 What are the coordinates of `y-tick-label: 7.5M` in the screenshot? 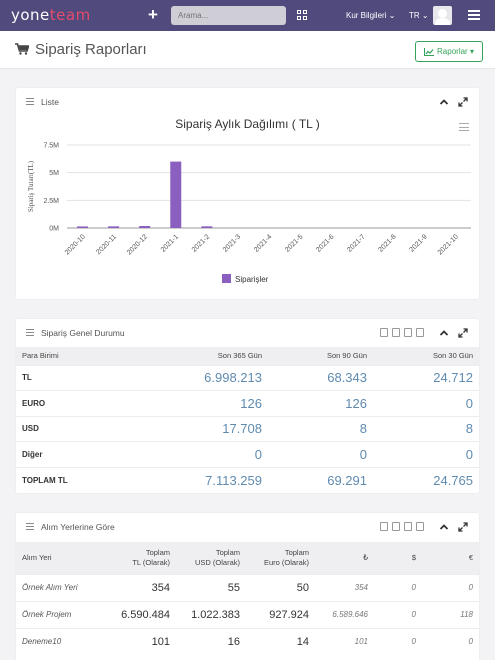 It's located at (51, 146).